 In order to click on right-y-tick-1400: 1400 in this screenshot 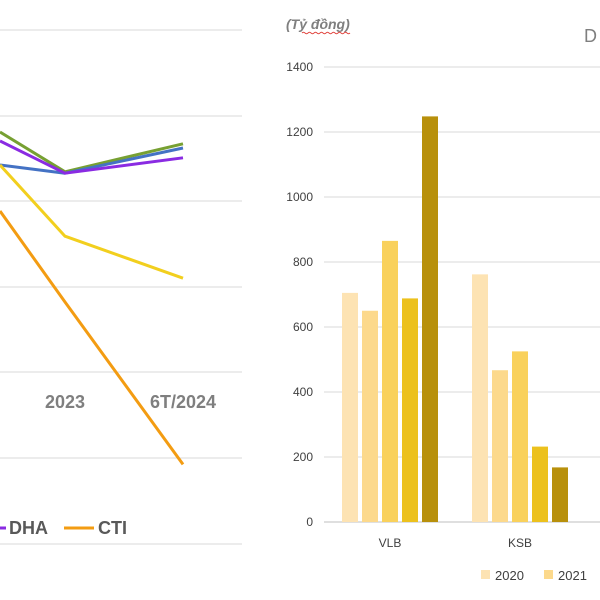, I will do `click(299, 67)`.